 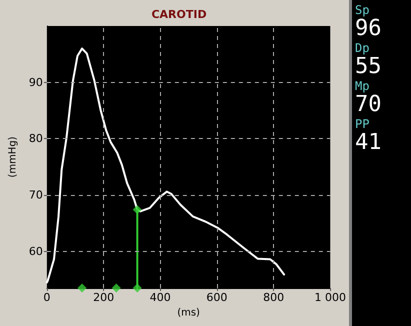 I want to click on category-label: Sp, so click(x=362, y=10).